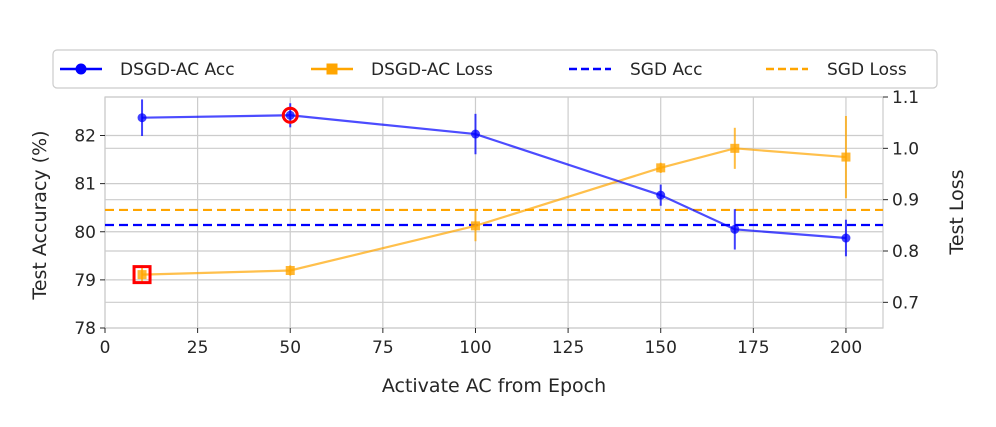  I want to click on legend-box, so click(495, 69).